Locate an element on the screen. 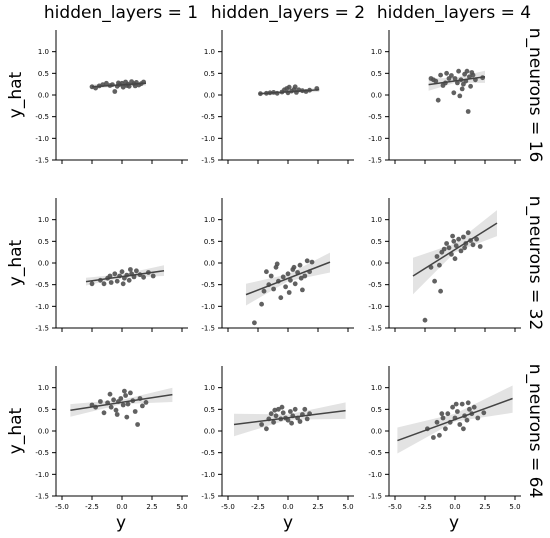 The height and width of the screenshot is (538, 550). x-tick-label: 0.0 is located at coordinates (454, 507).